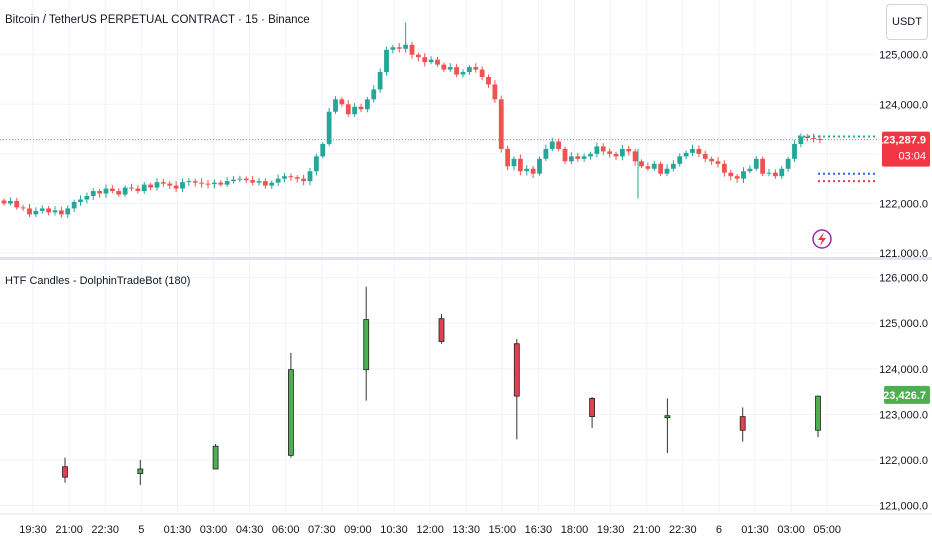  What do you see at coordinates (901, 141) in the screenshot?
I see `current-price-label: 123,287.9` at bounding box center [901, 141].